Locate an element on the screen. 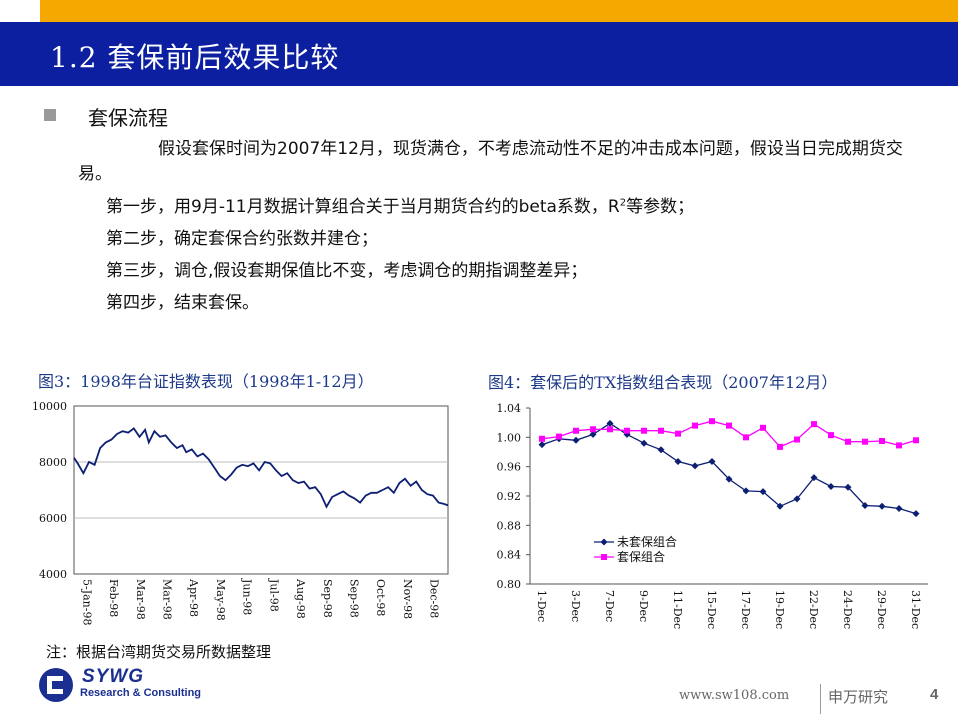 Image resolution: width=958 pixels, height=719 pixels. chart2-y-tick-label: 1.04 is located at coordinates (509, 408).